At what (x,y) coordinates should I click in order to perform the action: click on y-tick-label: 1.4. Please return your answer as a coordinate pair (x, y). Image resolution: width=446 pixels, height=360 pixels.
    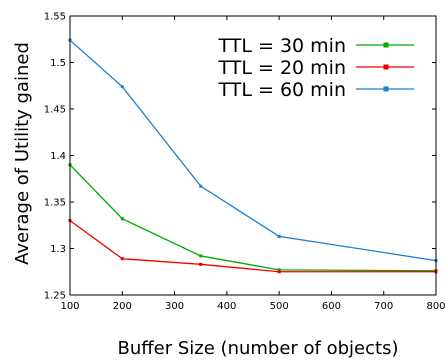
    Looking at the image, I should click on (58, 156).